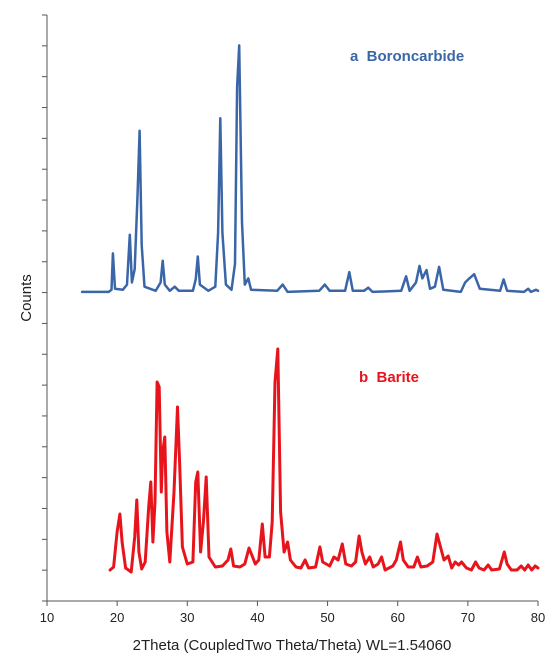  What do you see at coordinates (257, 617) in the screenshot?
I see `x-tick-label: 40` at bounding box center [257, 617].